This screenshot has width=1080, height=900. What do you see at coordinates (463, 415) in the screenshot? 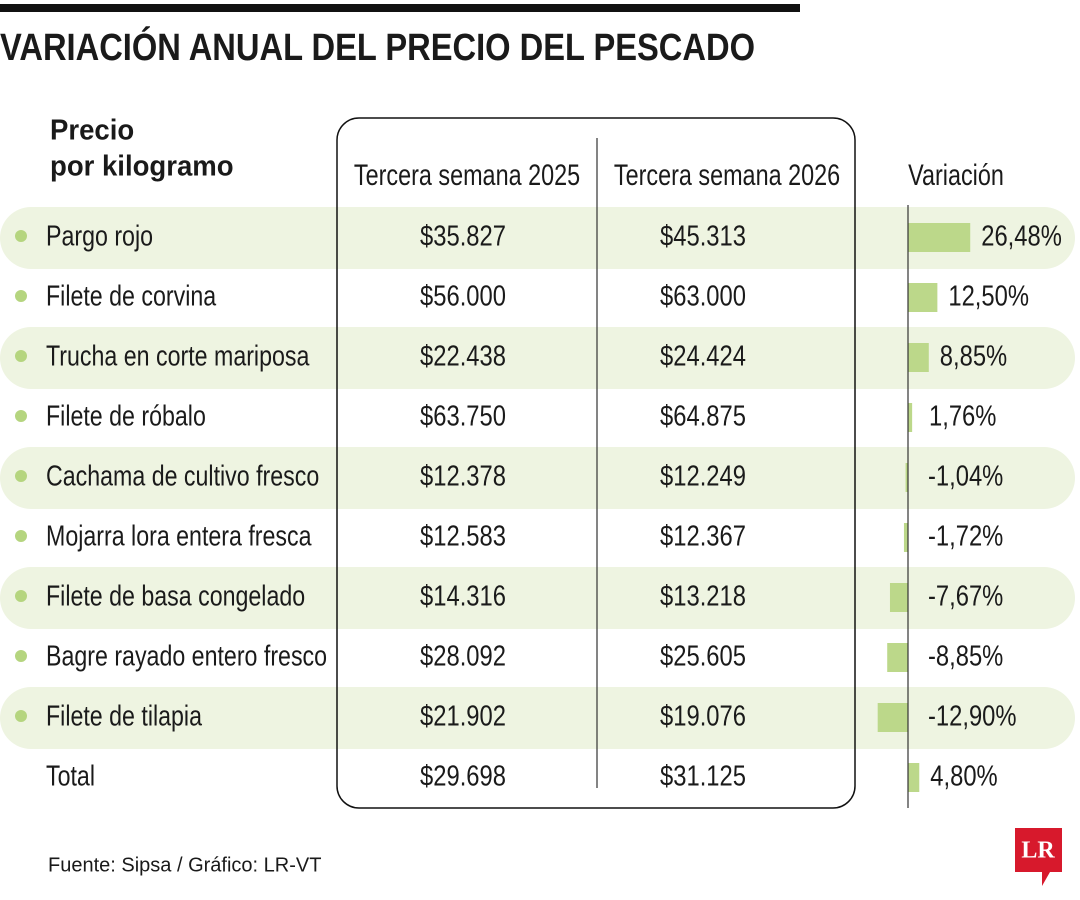
I see `price-2025: $63.750` at bounding box center [463, 415].